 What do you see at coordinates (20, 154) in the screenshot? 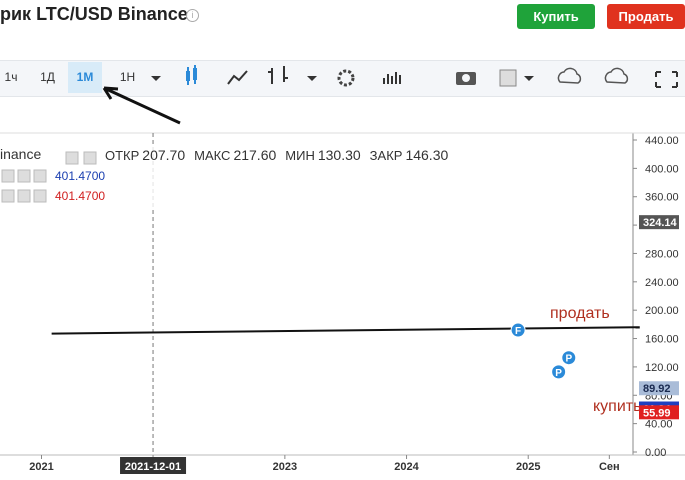
I see `legend-symbol: inance` at bounding box center [20, 154].